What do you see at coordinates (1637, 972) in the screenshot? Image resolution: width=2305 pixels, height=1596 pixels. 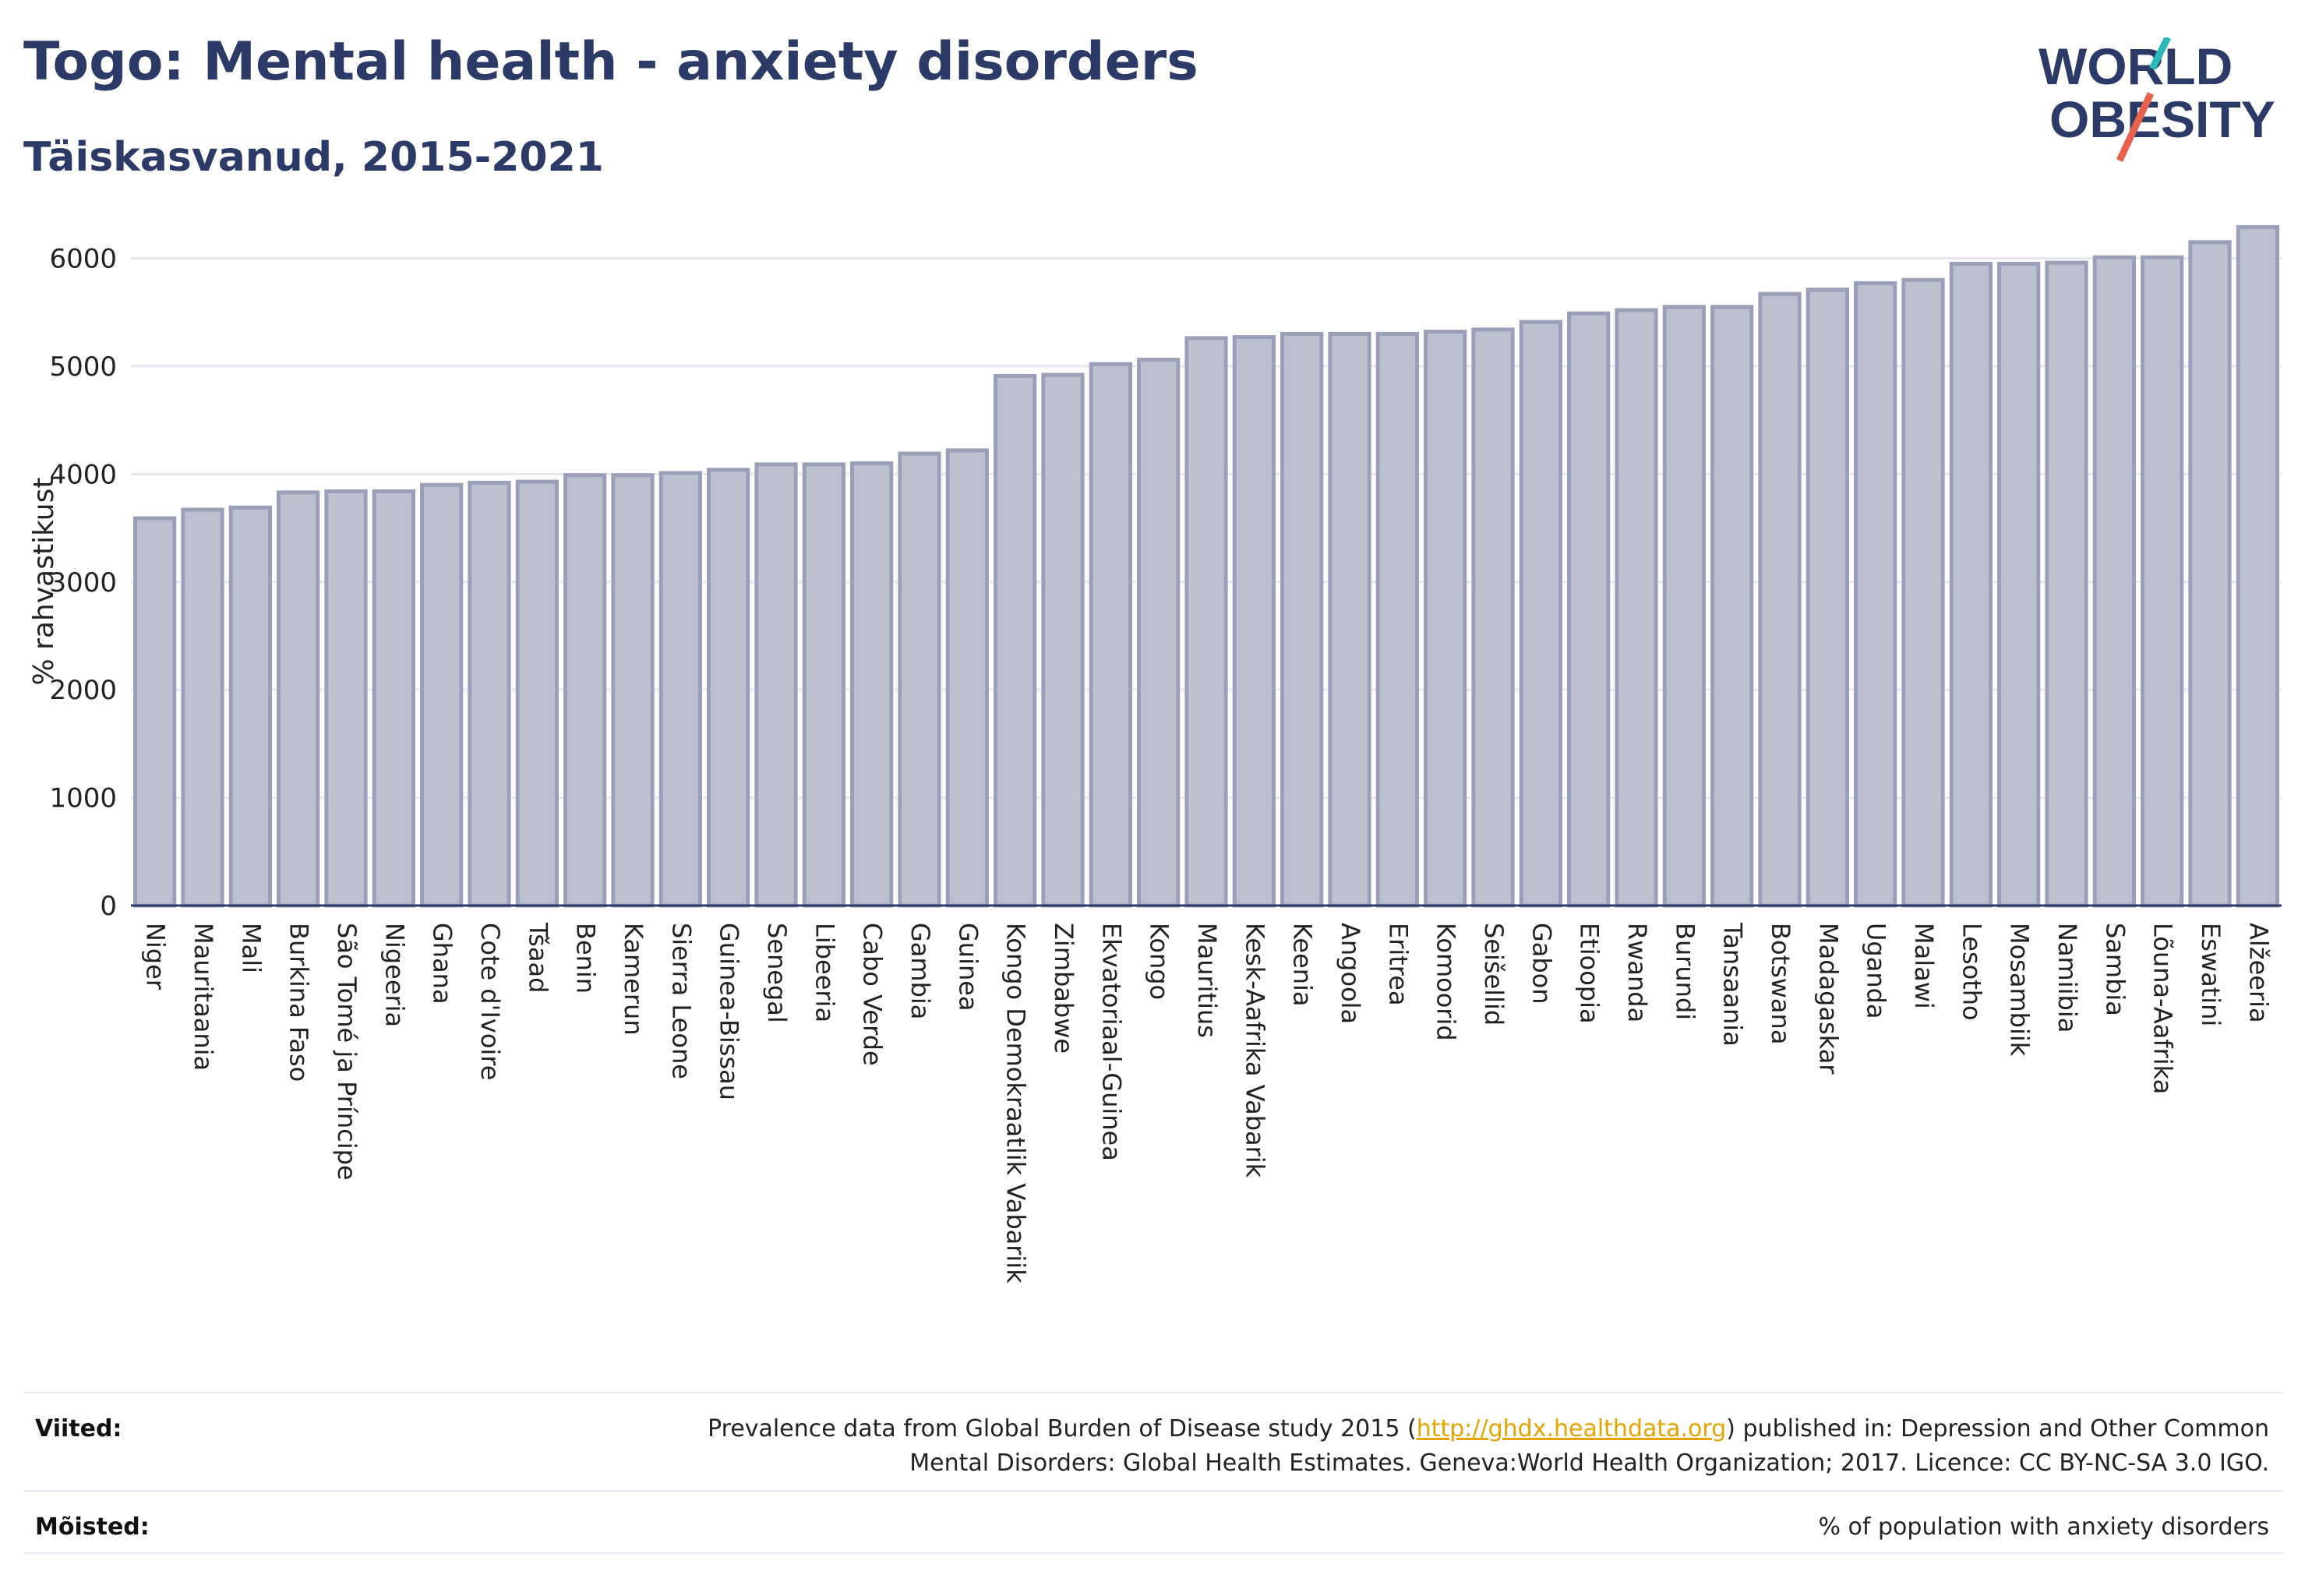 I see `x-tick-label: Rwanda` at bounding box center [1637, 972].